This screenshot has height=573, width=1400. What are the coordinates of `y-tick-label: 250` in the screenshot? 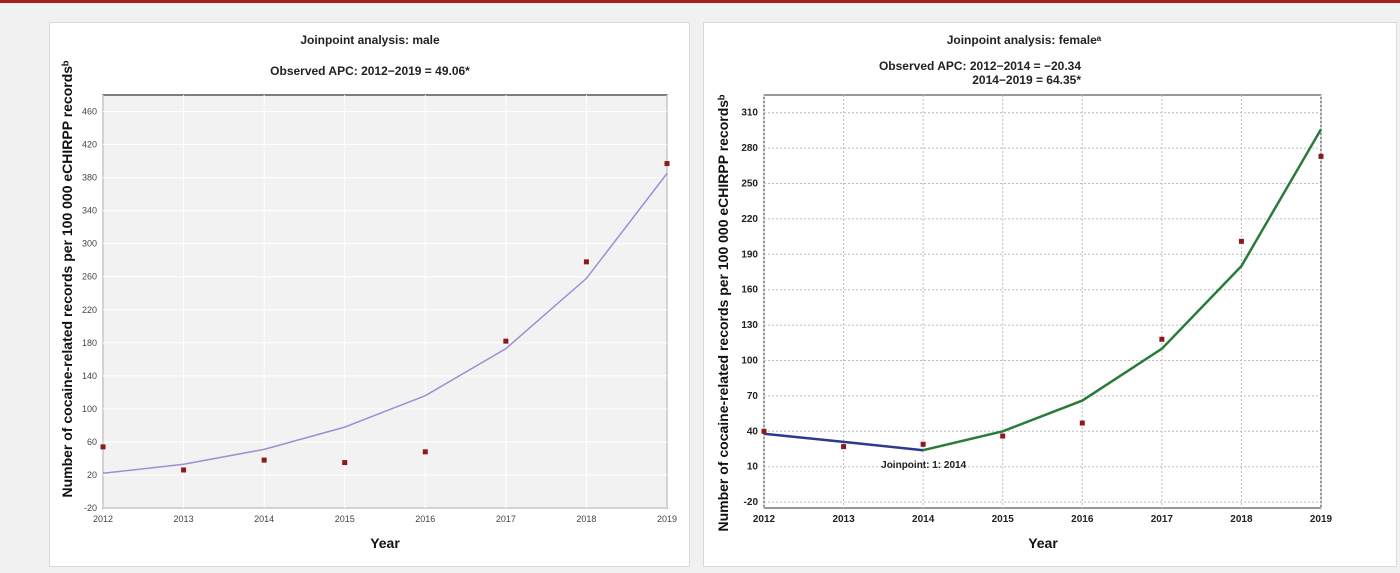 It's located at (749, 184).